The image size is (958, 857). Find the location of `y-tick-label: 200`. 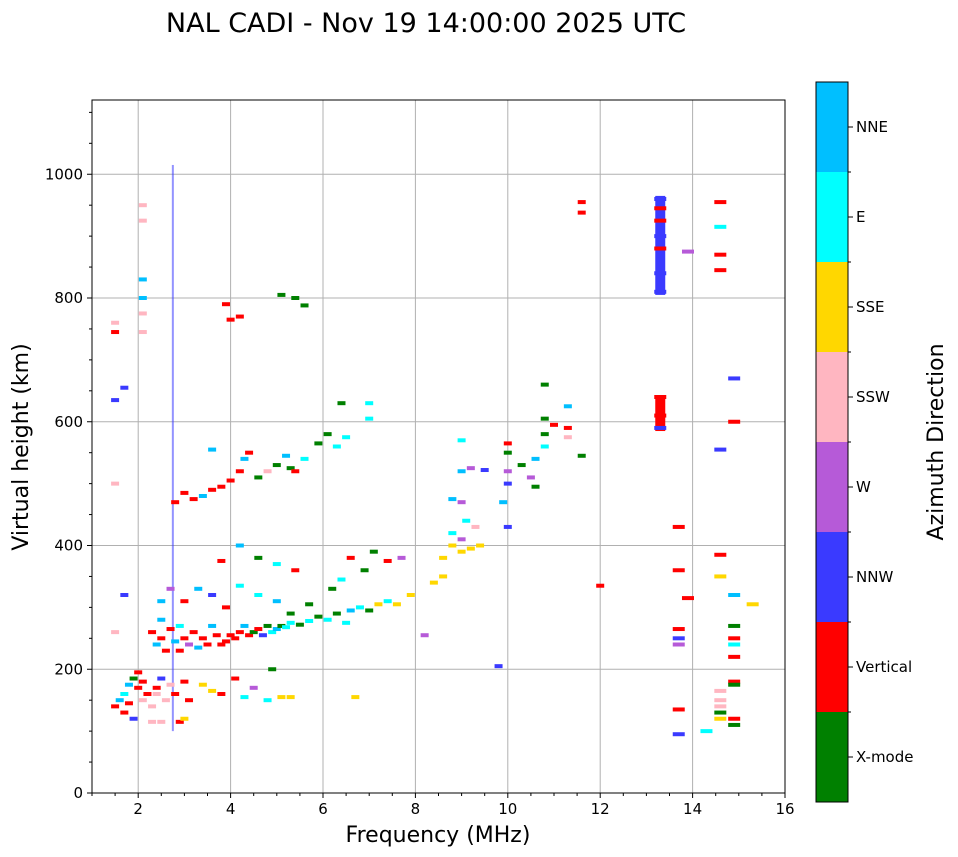

y-tick-label: 200 is located at coordinates (68, 669).